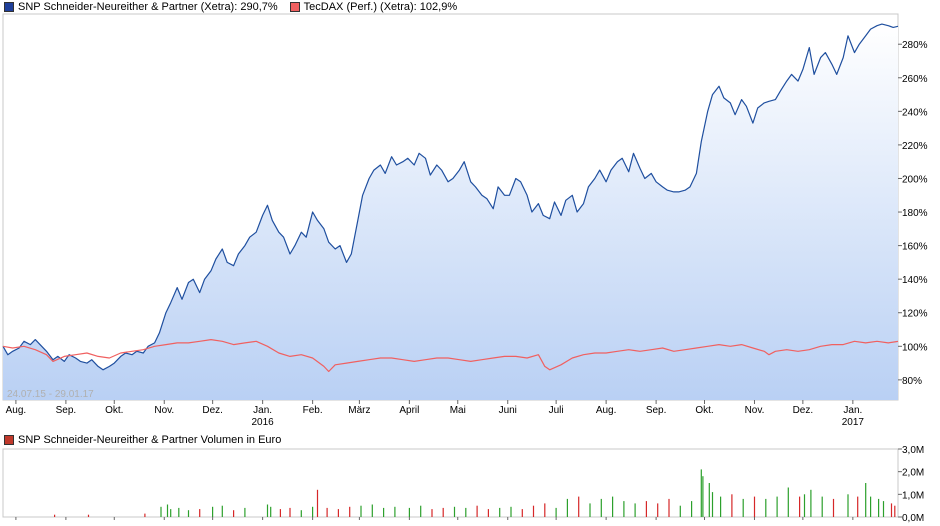  I want to click on y-tick-label: 260%, so click(915, 79).